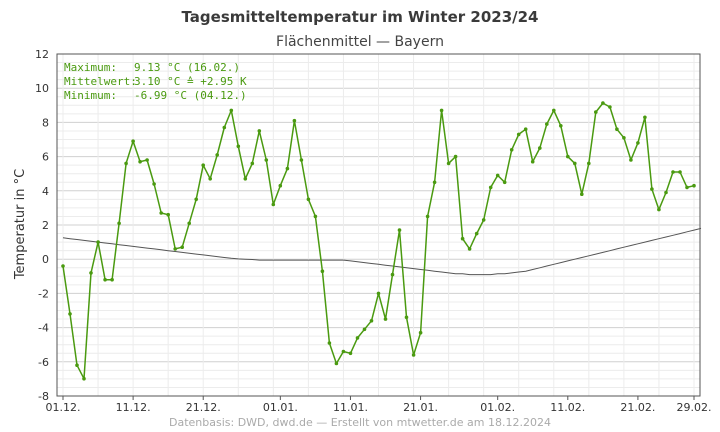  What do you see at coordinates (45, 225) in the screenshot?
I see `y-tick-label: 2` at bounding box center [45, 225].